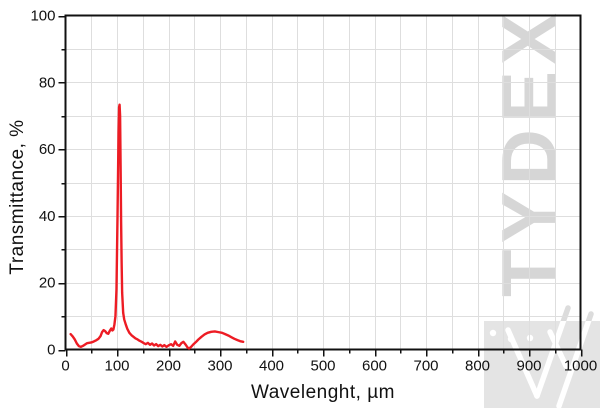 Image resolution: width=600 pixels, height=408 pixels. Describe the element at coordinates (168, 366) in the screenshot. I see `svg-text: 200` at that location.